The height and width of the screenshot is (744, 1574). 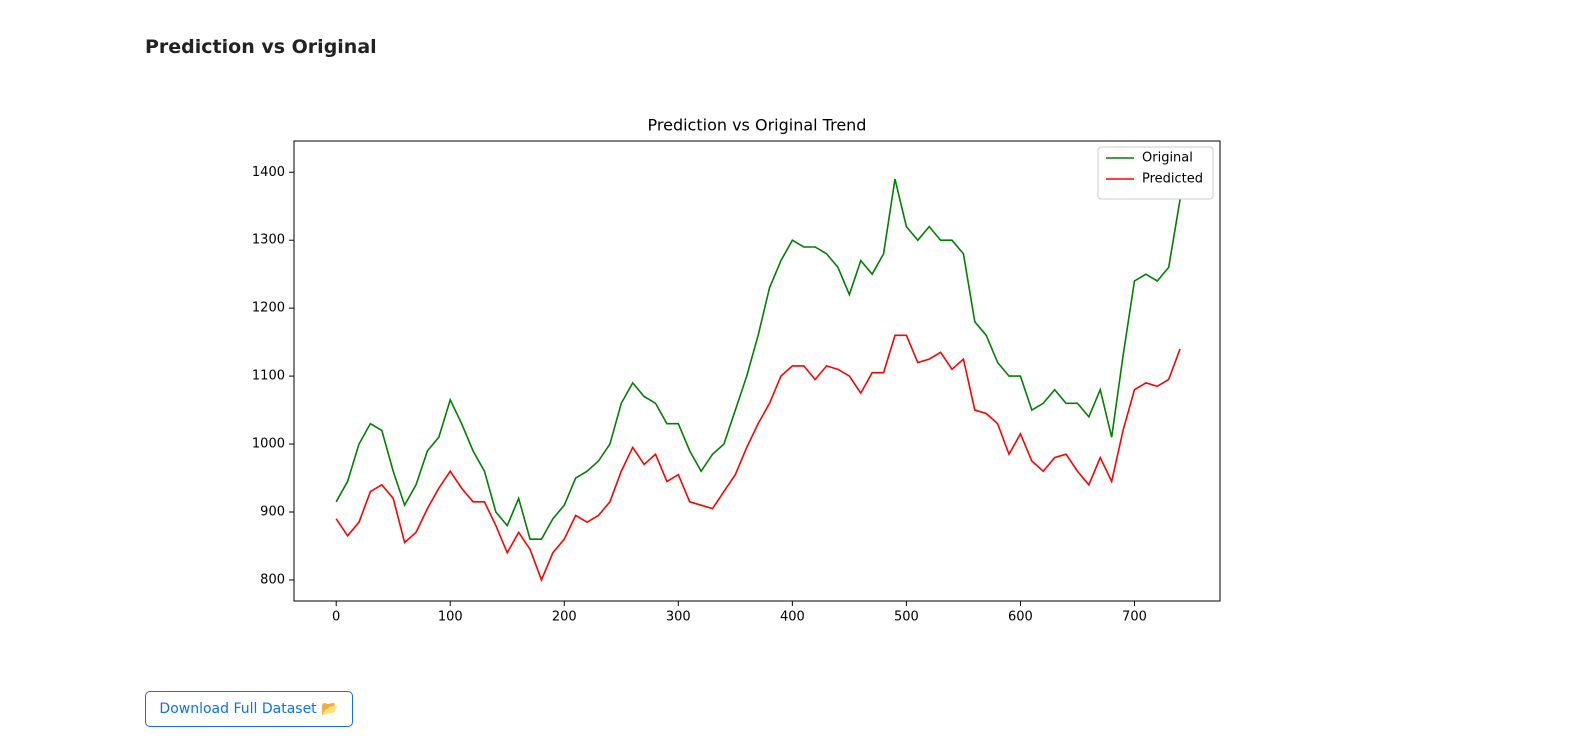 What do you see at coordinates (906, 617) in the screenshot?
I see `x-tick-label: 500` at bounding box center [906, 617].